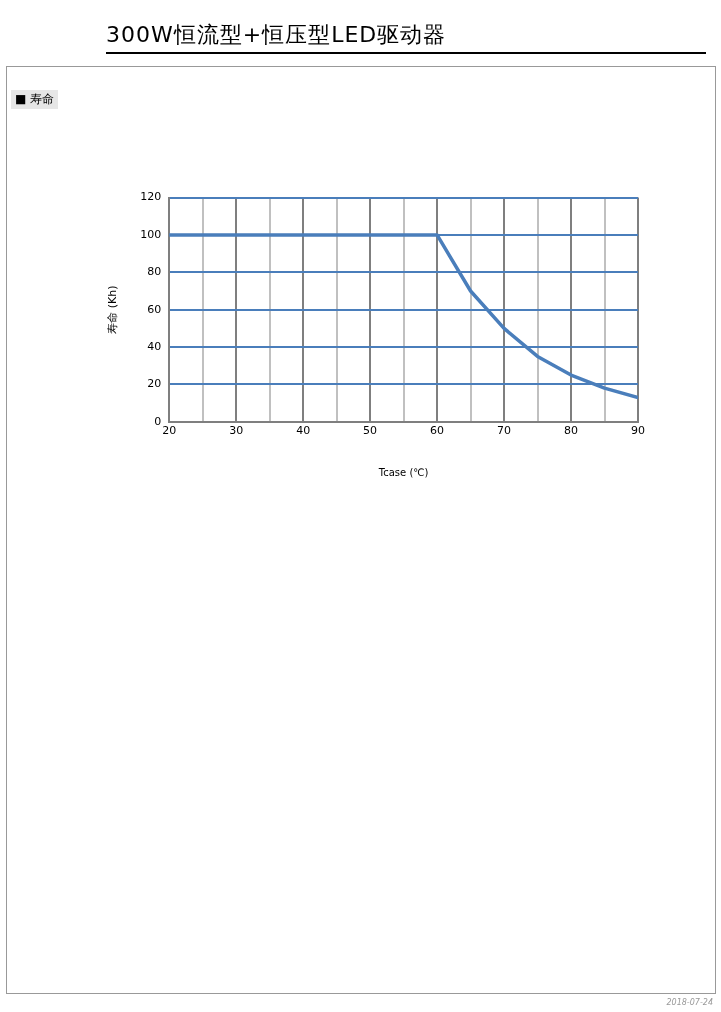 This screenshot has height=1012, width=721. What do you see at coordinates (504, 431) in the screenshot?
I see `x-tick-label: 70` at bounding box center [504, 431].